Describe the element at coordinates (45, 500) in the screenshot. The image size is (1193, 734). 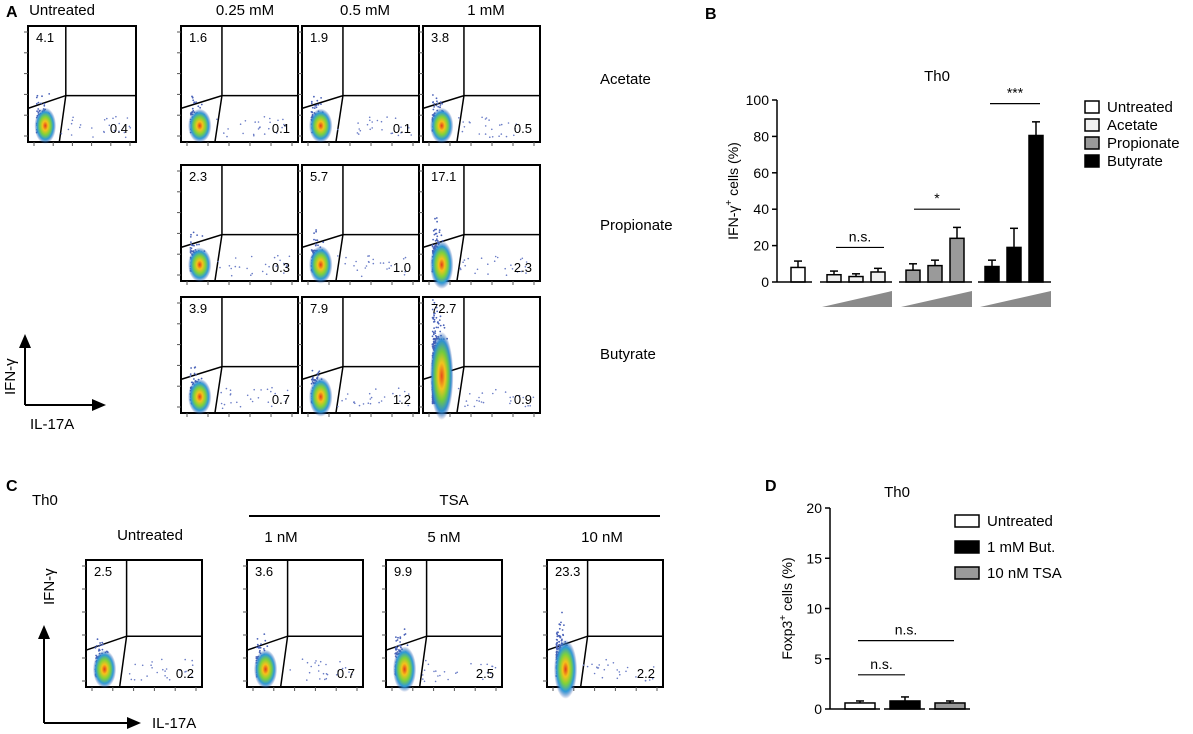
I see `c-condition-label: Th0` at that location.